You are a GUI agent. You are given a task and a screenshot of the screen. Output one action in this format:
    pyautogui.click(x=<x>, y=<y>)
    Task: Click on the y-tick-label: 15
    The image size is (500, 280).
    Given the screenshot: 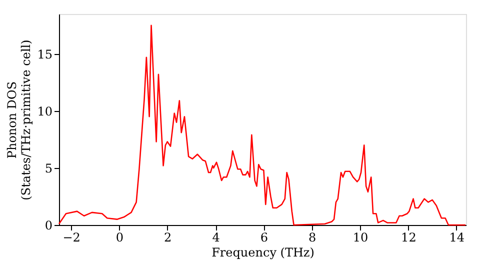 What is the action you would take?
    pyautogui.click(x=44, y=54)
    